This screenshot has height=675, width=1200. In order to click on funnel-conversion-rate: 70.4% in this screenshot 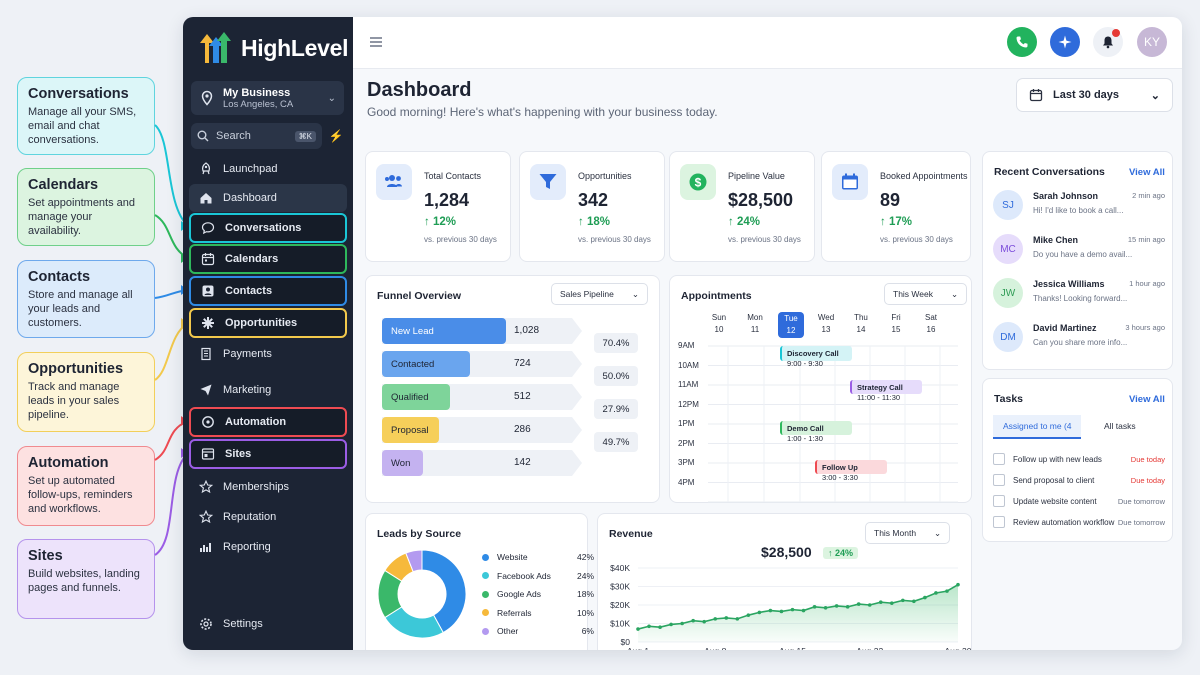, I will do `click(616, 343)`.